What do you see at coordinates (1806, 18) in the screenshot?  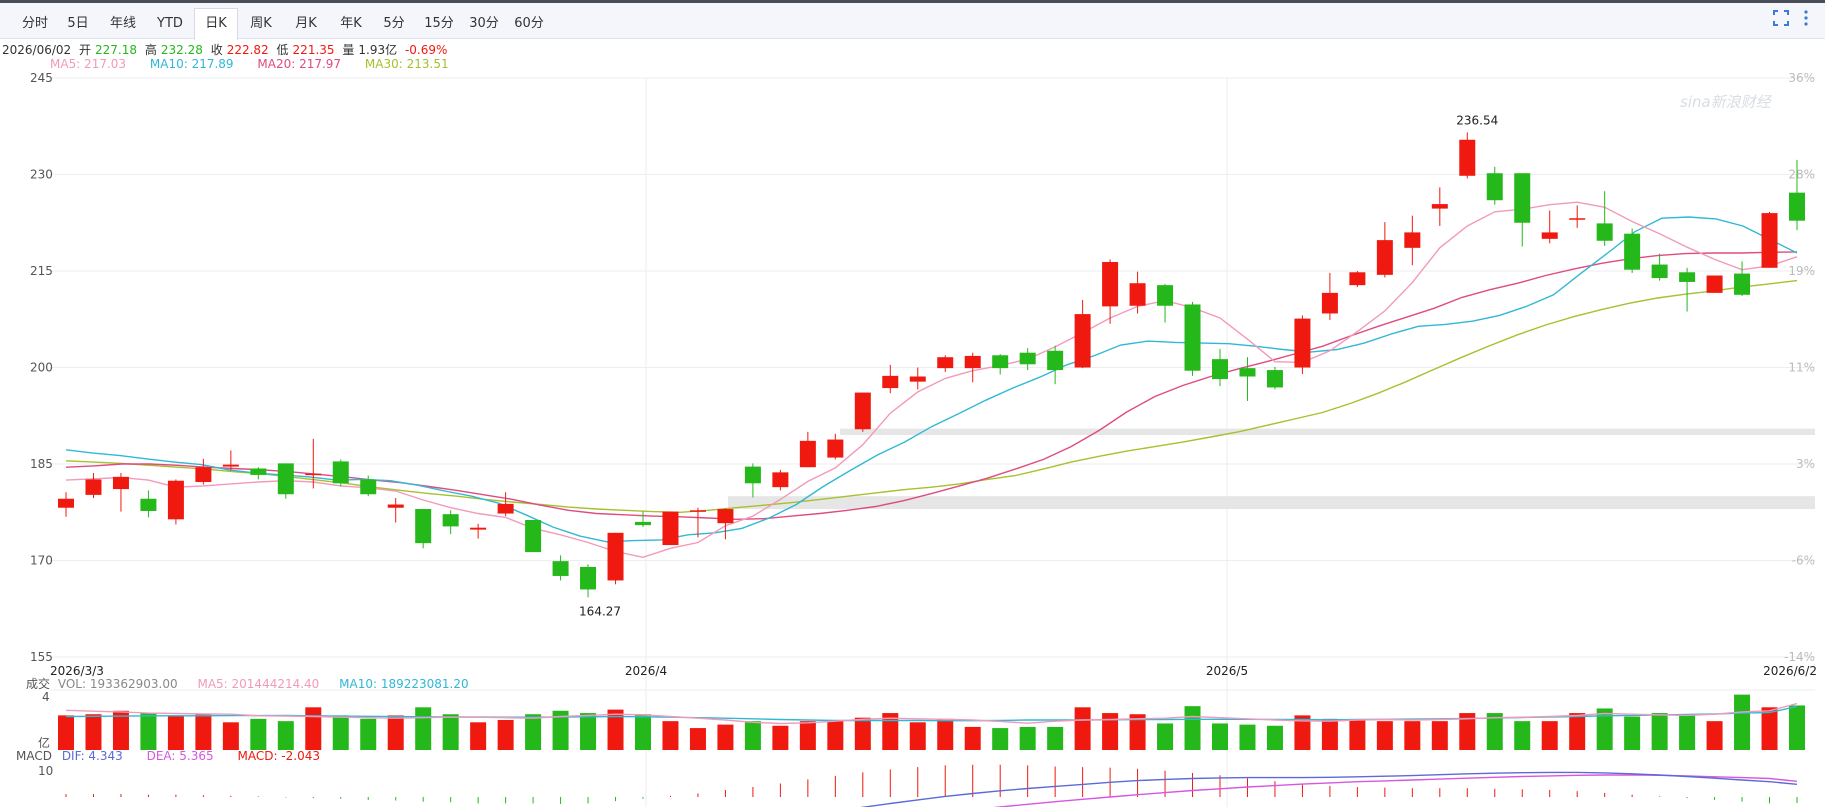 I see `more-vertical-icon` at bounding box center [1806, 18].